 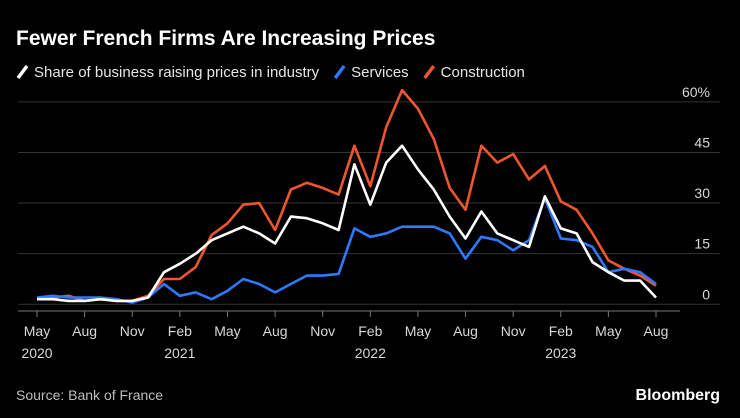 What do you see at coordinates (702, 142) in the screenshot?
I see `y-tick-label: 45` at bounding box center [702, 142].